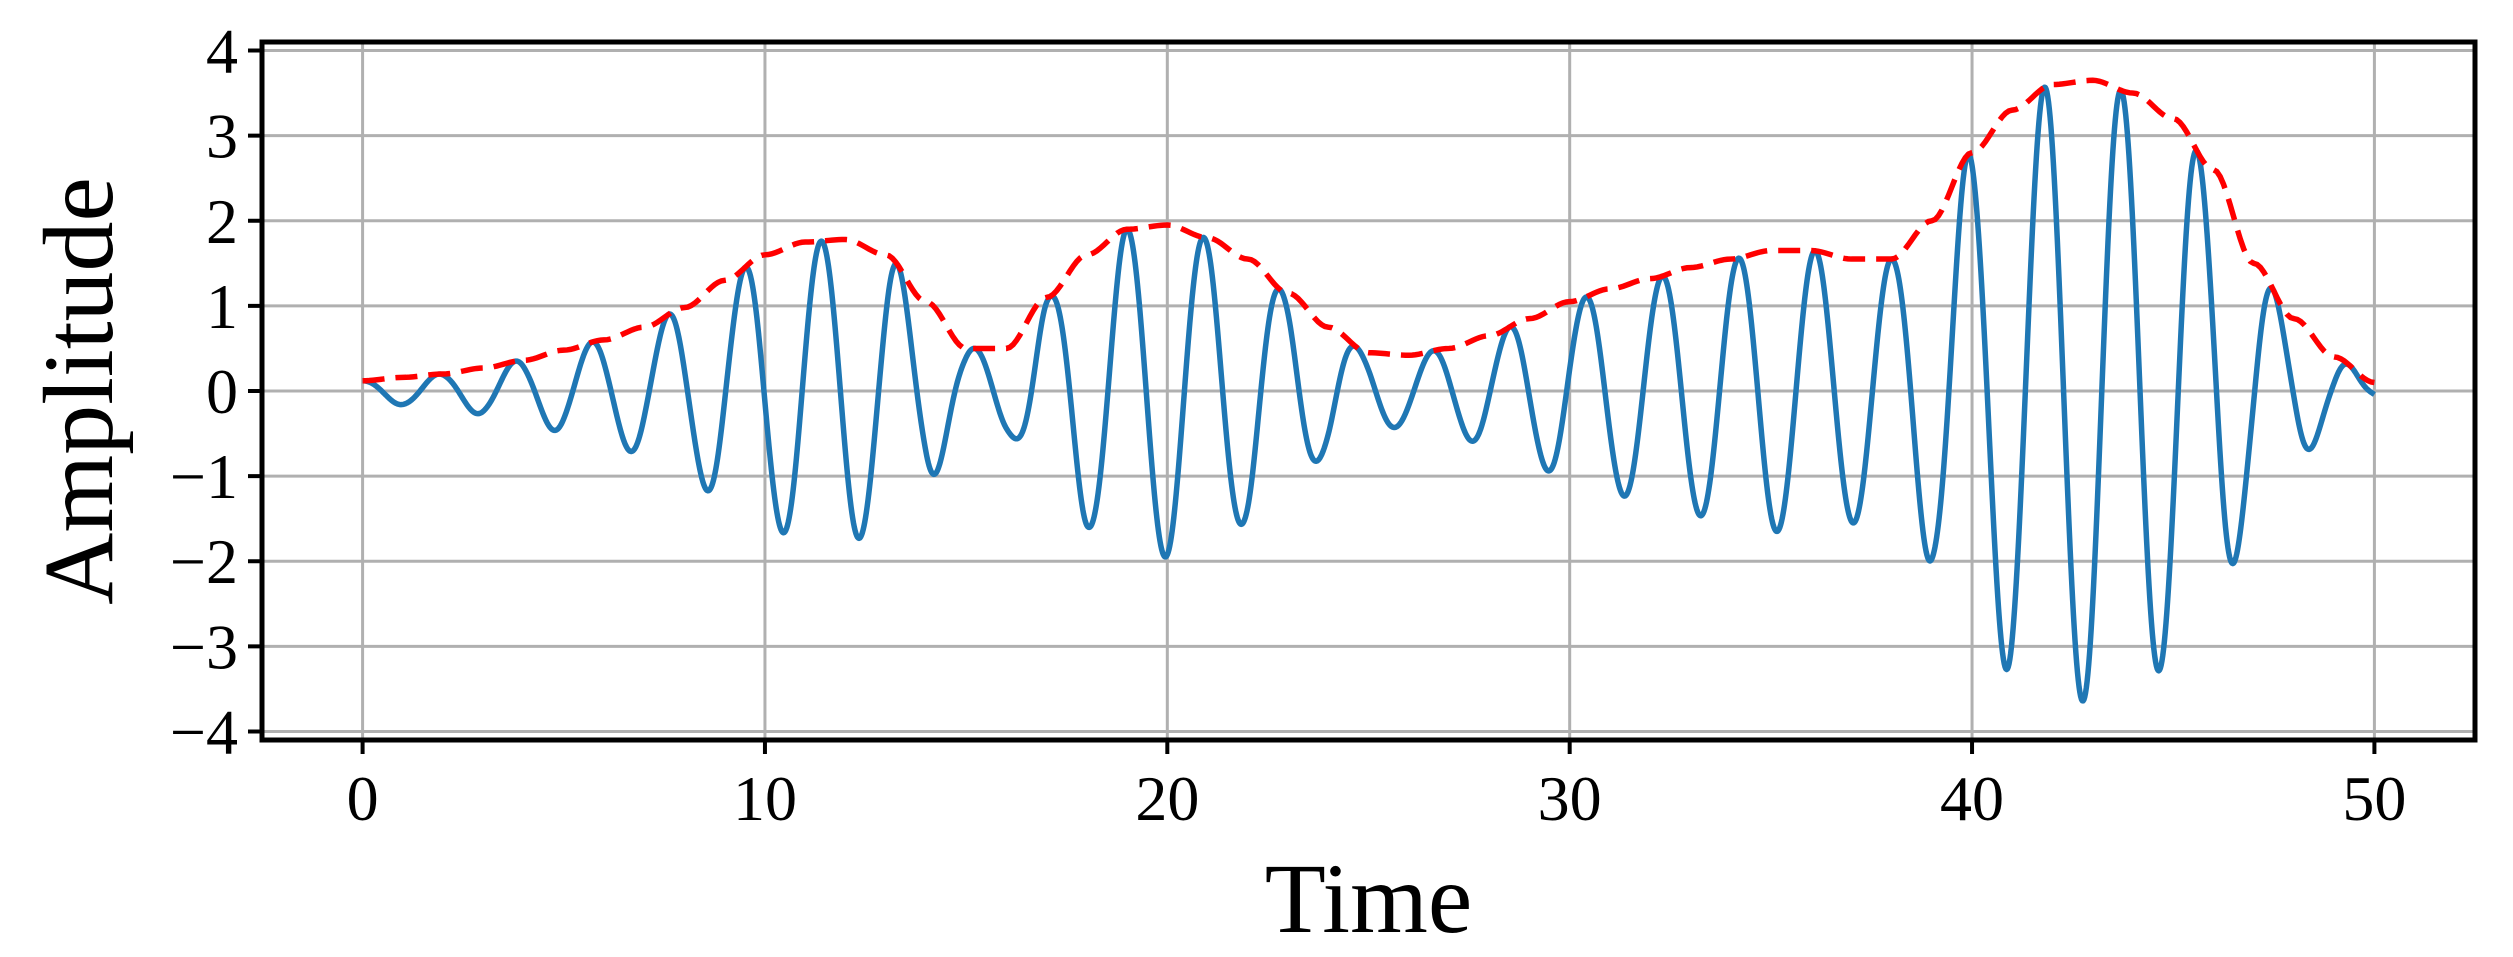 This screenshot has width=2513, height=957. I want to click on y-tick-label: −4, so click(204, 731).